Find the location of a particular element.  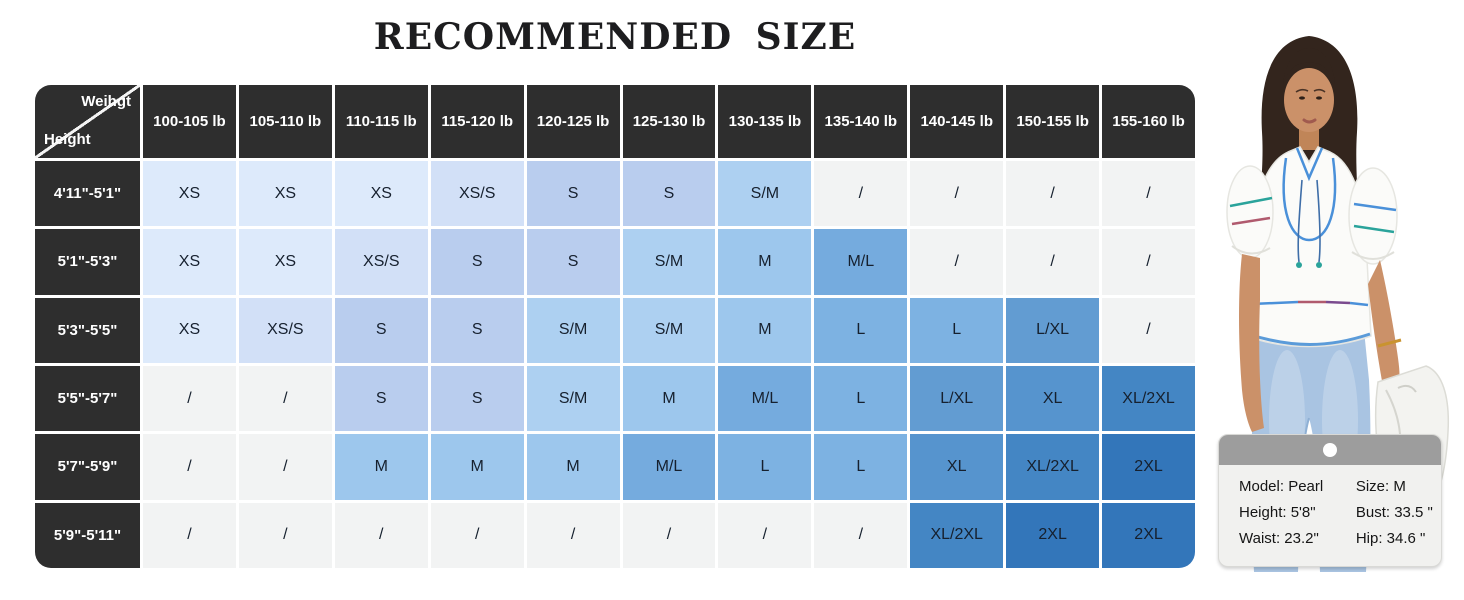

weight-column-header: 125-130 lb is located at coordinates (669, 121).